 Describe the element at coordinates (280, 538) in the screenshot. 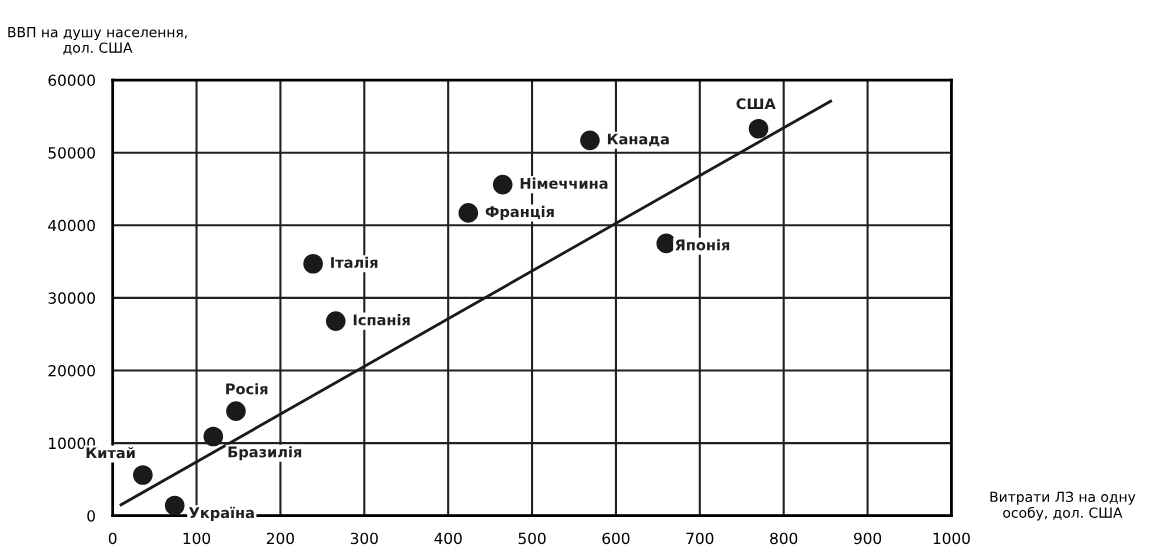

I see `x-tick-label: 200` at that location.